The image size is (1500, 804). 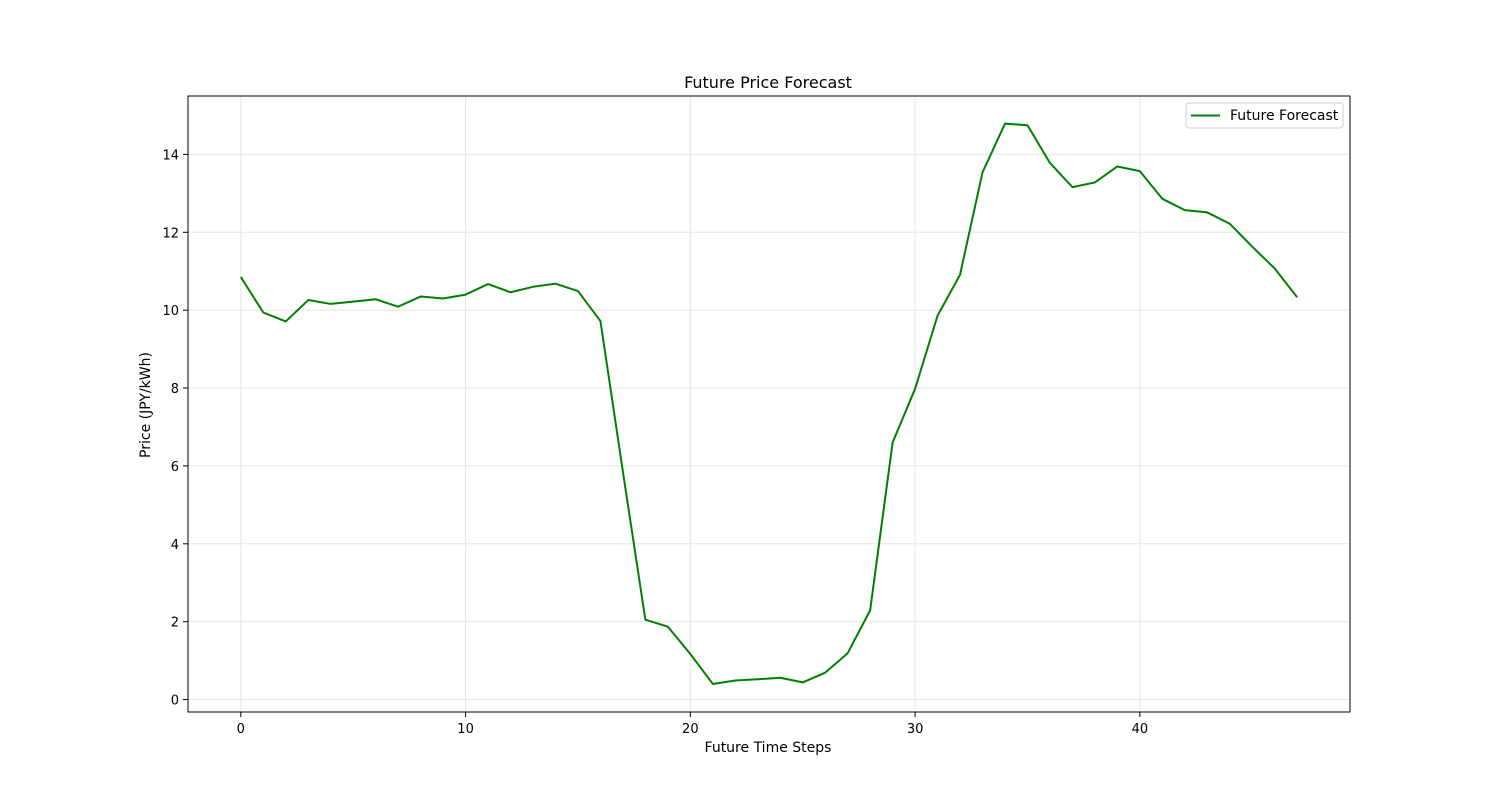 I want to click on legend: Future Forecast, so click(x=1264, y=115).